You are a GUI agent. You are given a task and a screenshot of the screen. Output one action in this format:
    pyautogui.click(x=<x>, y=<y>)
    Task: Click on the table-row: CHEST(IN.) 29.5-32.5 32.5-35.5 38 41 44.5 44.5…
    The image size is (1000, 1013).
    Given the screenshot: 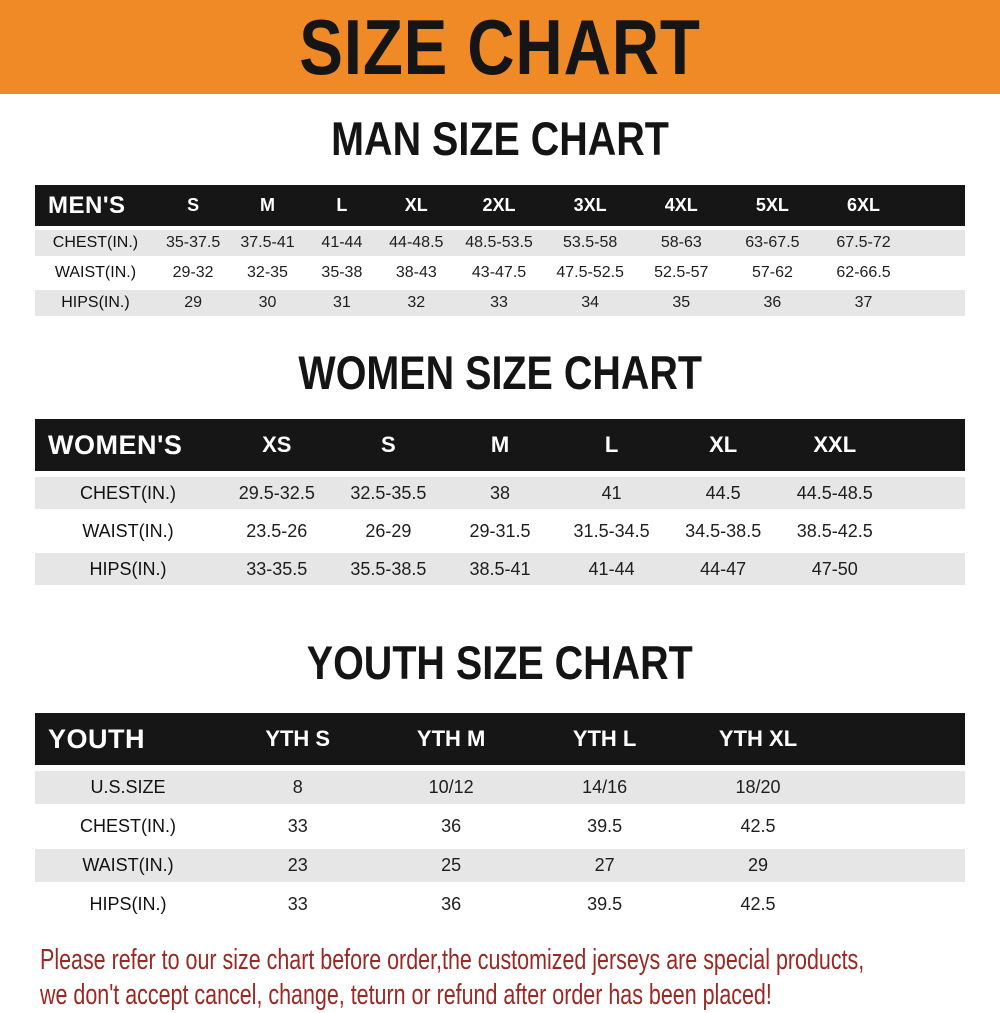 What is the action you would take?
    pyautogui.click(x=500, y=493)
    